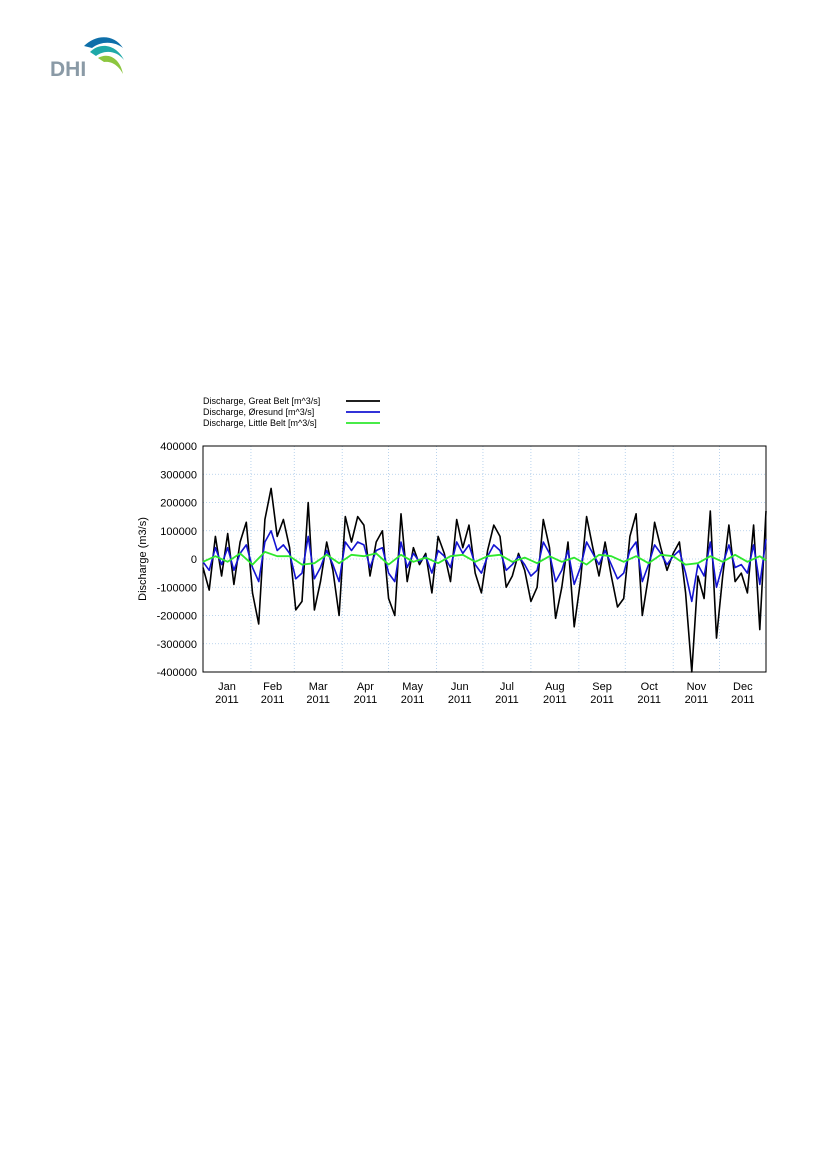 The image size is (827, 1169). I want to click on y-tick-label: 300000, so click(178, 475).